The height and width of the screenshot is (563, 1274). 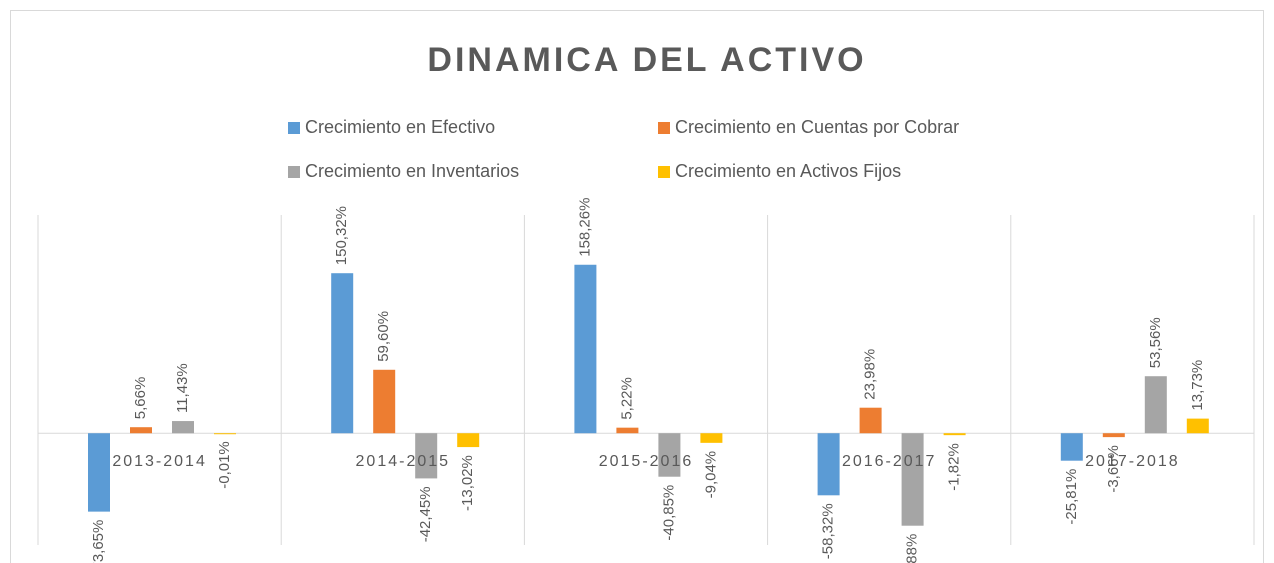 I want to click on legend-label: Crecimiento en Cuentas por Cobrar, so click(x=817, y=127).